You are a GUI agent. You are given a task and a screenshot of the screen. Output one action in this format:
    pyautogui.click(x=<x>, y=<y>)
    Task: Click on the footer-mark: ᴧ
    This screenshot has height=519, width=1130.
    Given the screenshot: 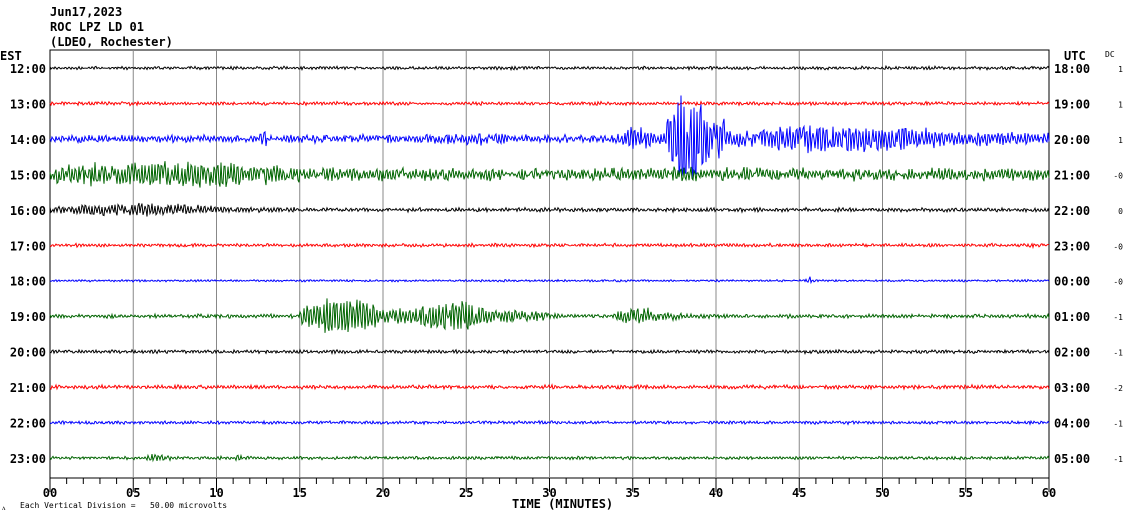 What is the action you would take?
    pyautogui.click(x=4, y=508)
    